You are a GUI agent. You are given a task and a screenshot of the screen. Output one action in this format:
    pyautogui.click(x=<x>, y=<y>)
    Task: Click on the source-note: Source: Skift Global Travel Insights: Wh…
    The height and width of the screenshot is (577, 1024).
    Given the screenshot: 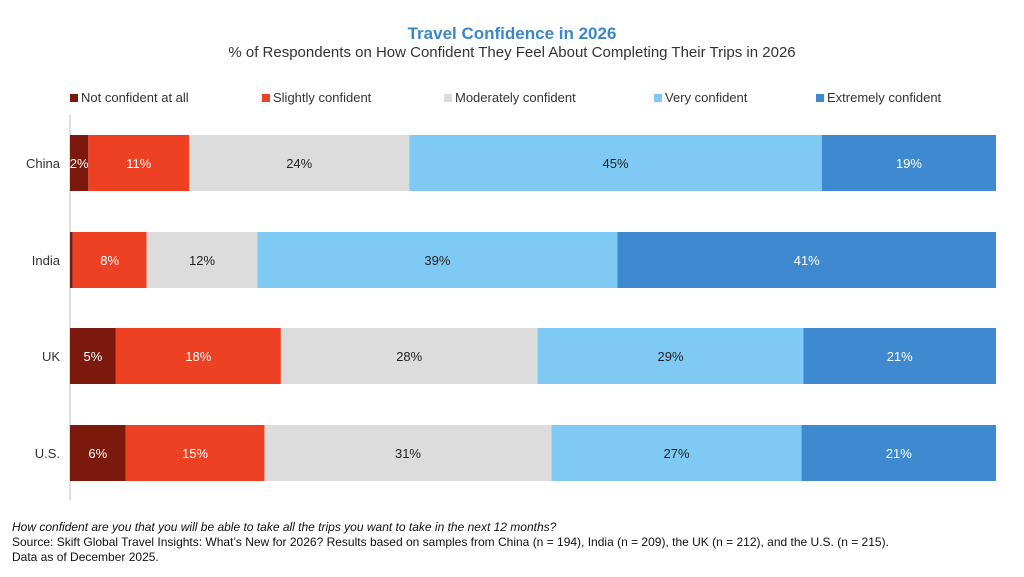 What is the action you would take?
    pyautogui.click(x=450, y=542)
    